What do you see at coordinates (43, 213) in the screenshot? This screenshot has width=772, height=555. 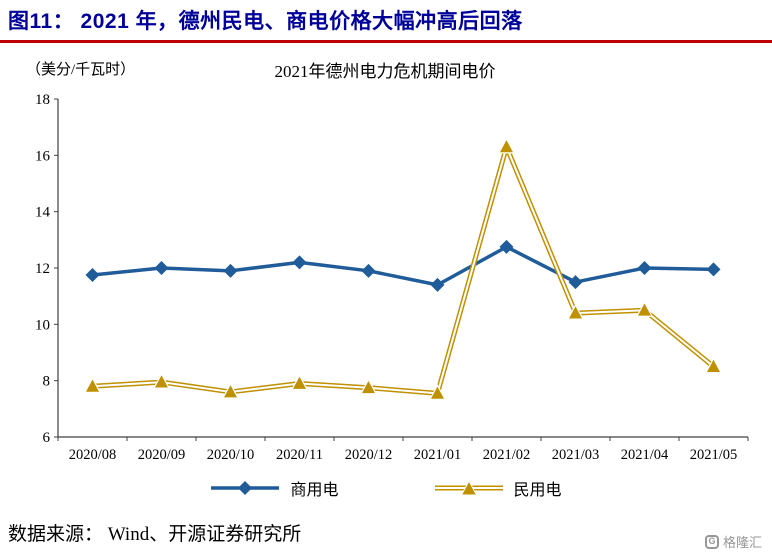 I see `y-tick-label: 14` at bounding box center [43, 213].